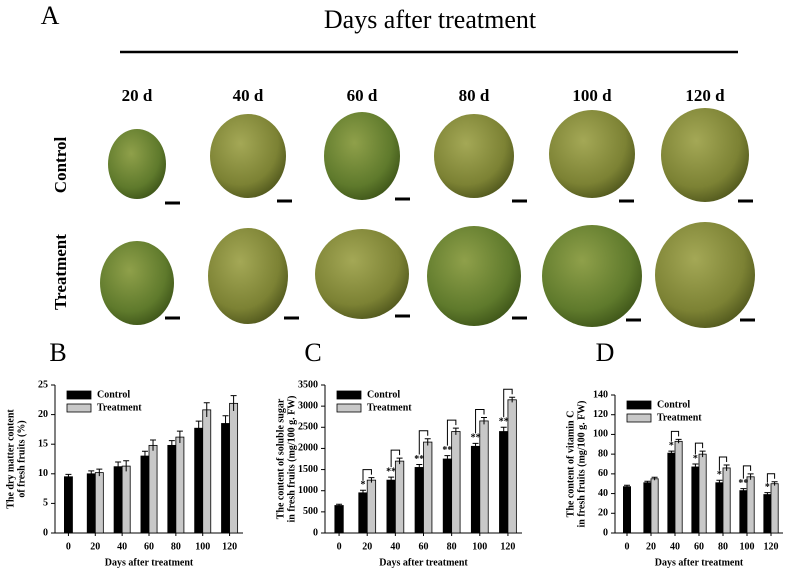 The image size is (800, 574). What do you see at coordinates (308, 405) in the screenshot?
I see `y-tick-label: 3000` at bounding box center [308, 405].